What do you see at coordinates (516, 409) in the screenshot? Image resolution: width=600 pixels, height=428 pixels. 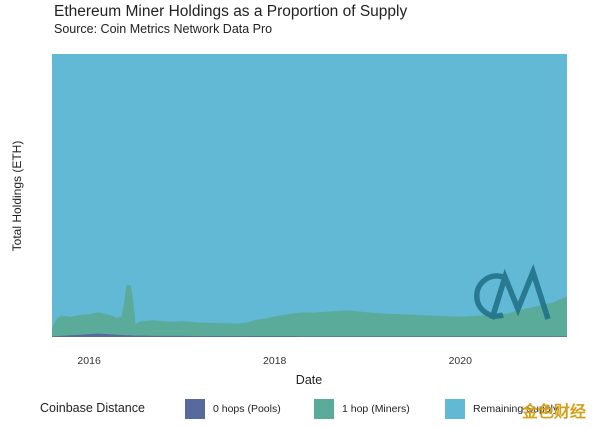 I see `legend-label-remaining: Remaining Supply` at bounding box center [516, 409].